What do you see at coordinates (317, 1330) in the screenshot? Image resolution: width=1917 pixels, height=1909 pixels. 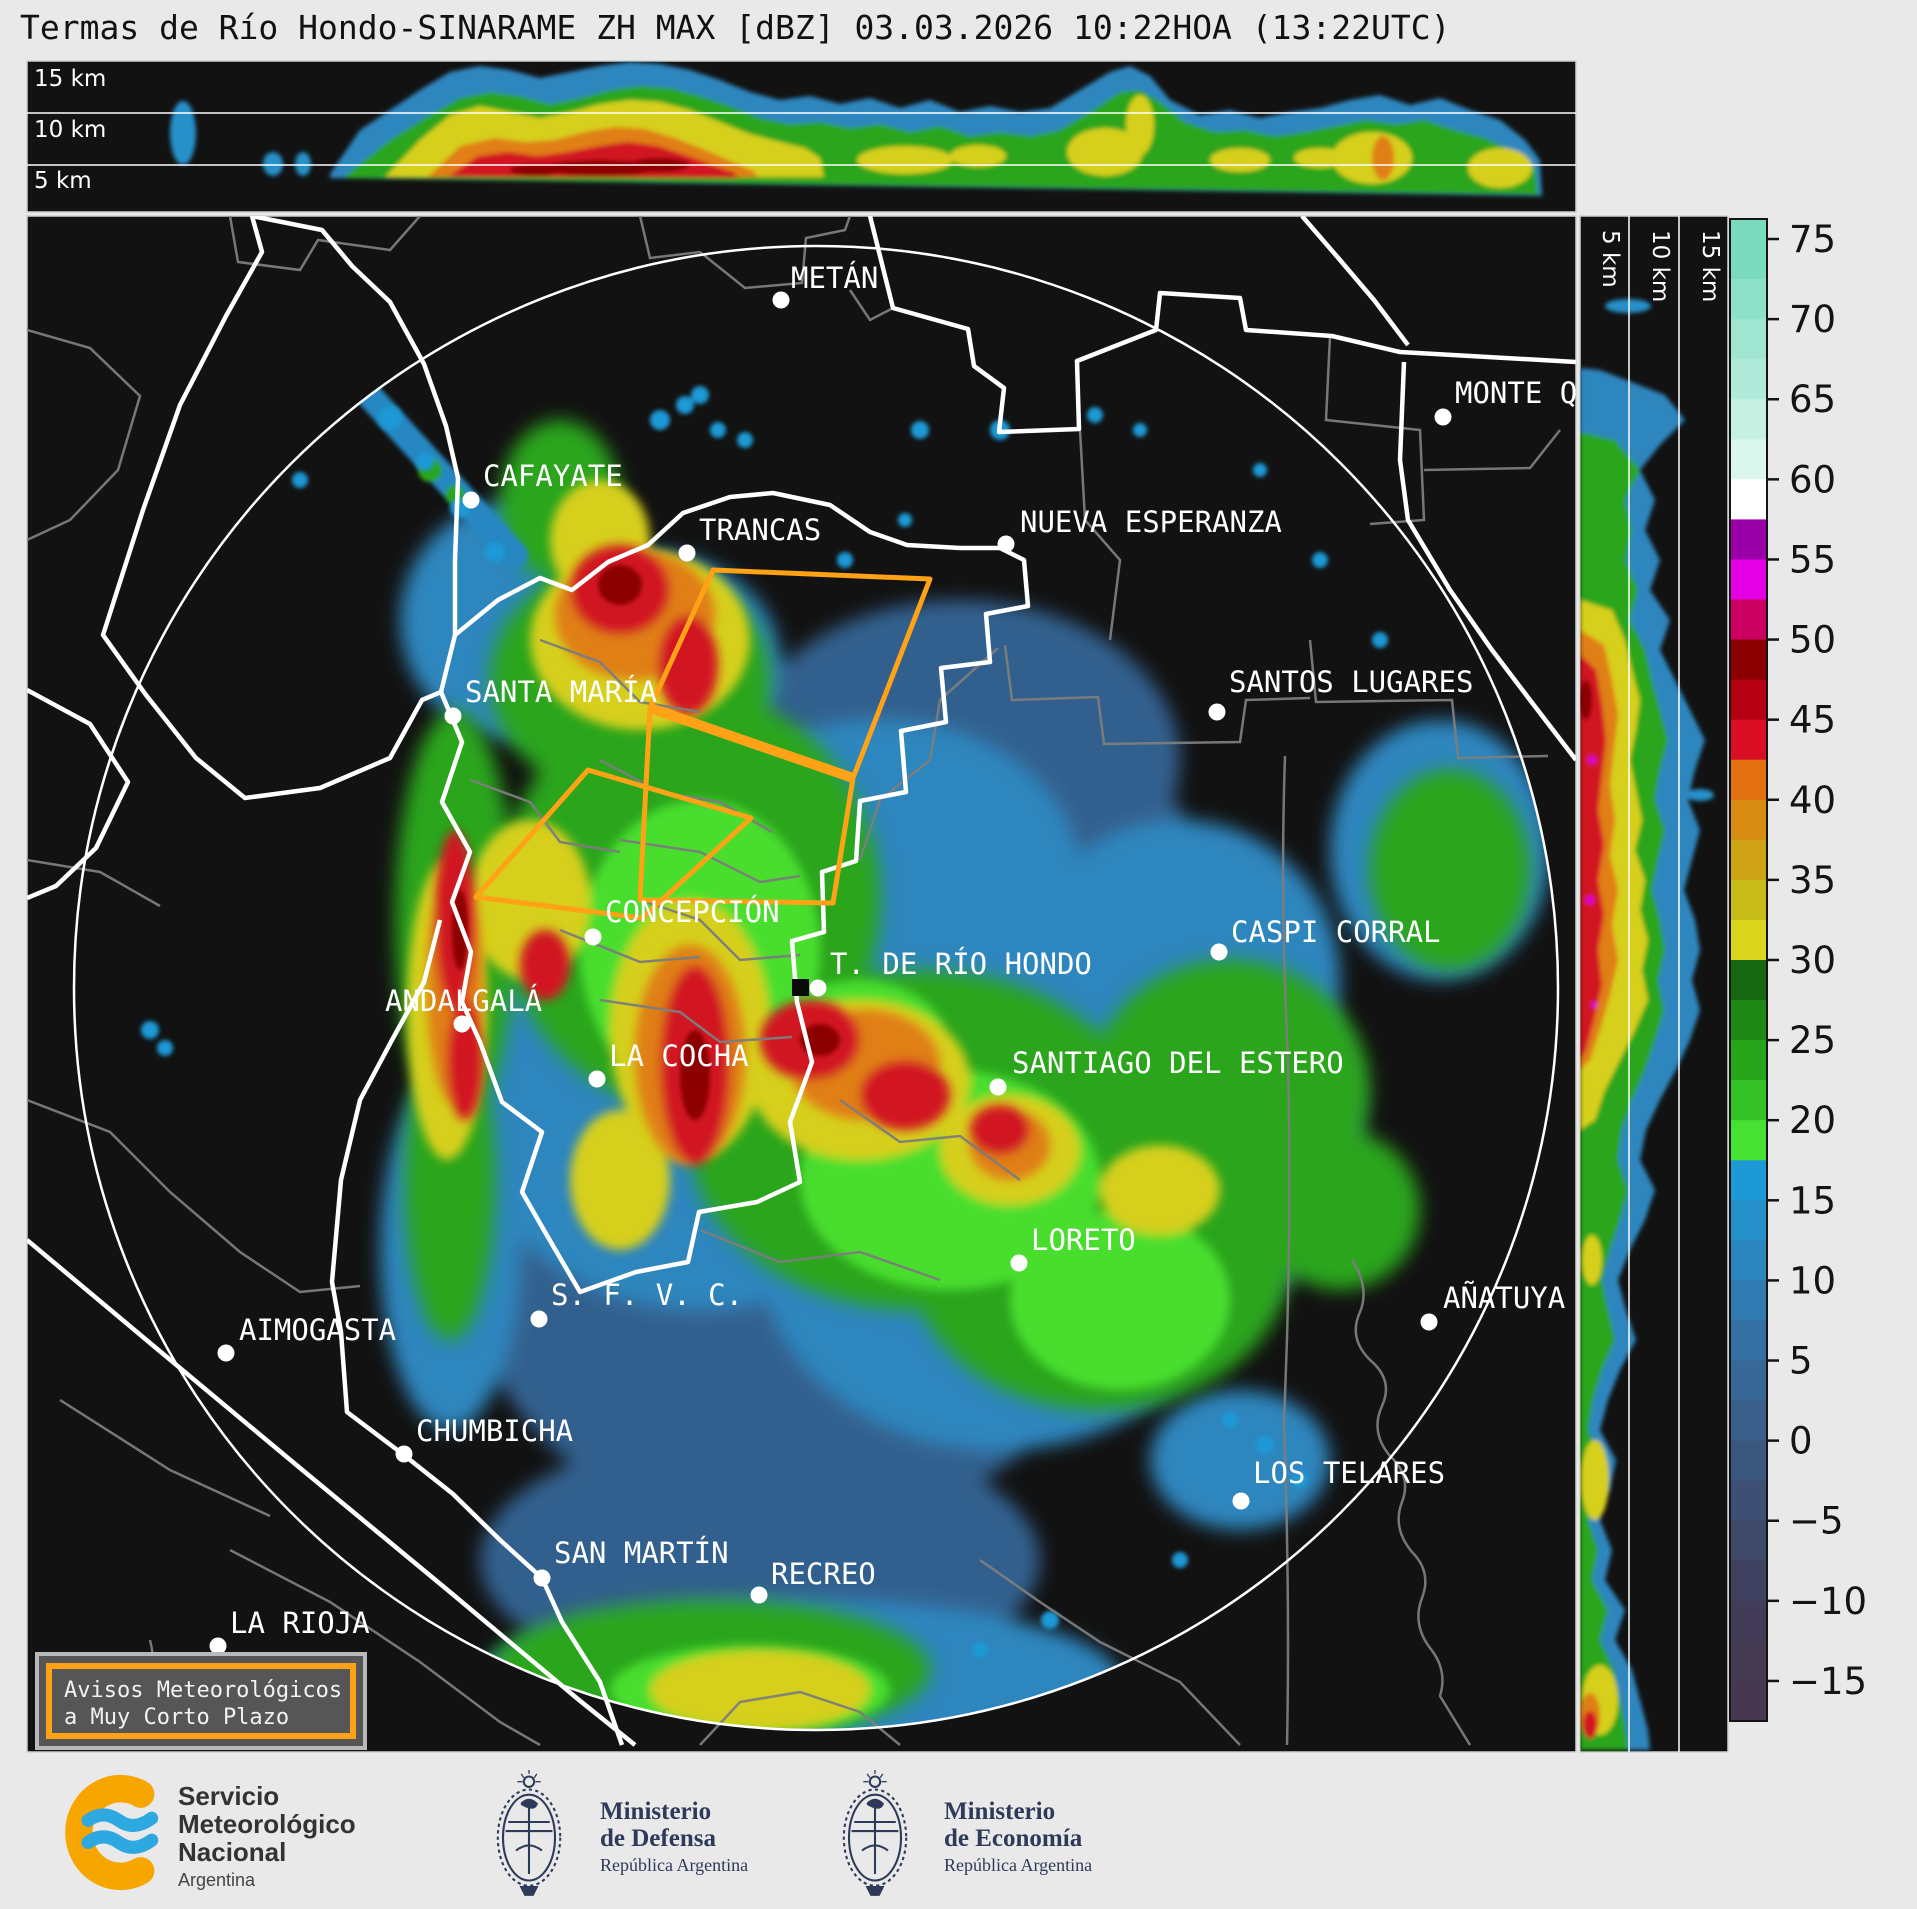 I see `city-label: AIMOGASTA` at bounding box center [317, 1330].